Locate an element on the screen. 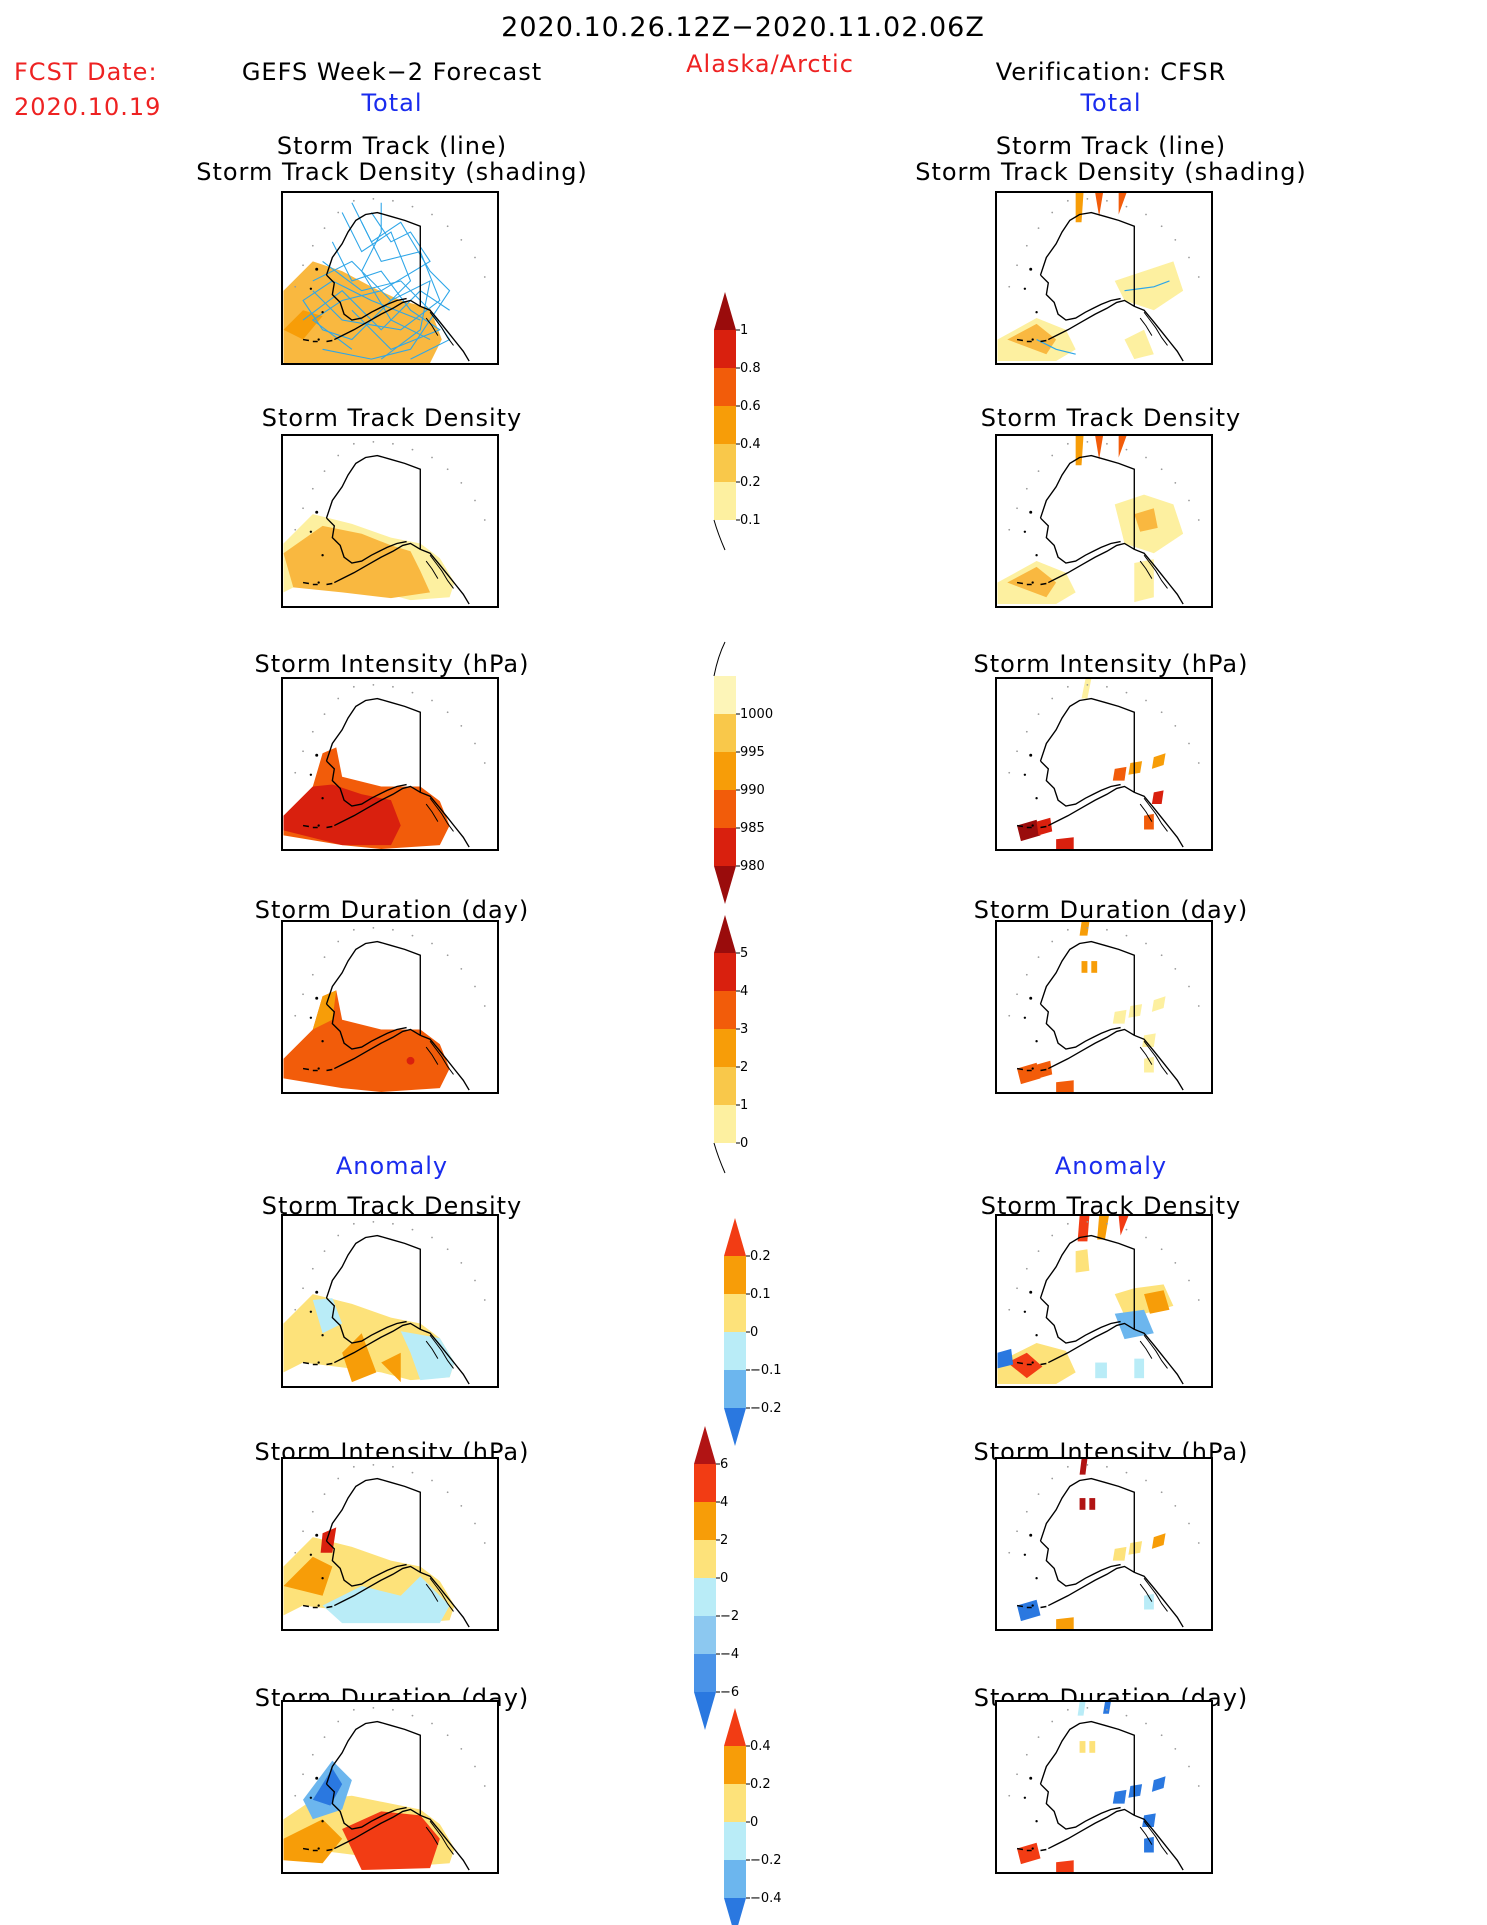 This screenshot has height=1925, width=1487. density-anomaly-colorbar: 0.2 0.1 0 −0.1 −0.2 is located at coordinates (762, 1317).